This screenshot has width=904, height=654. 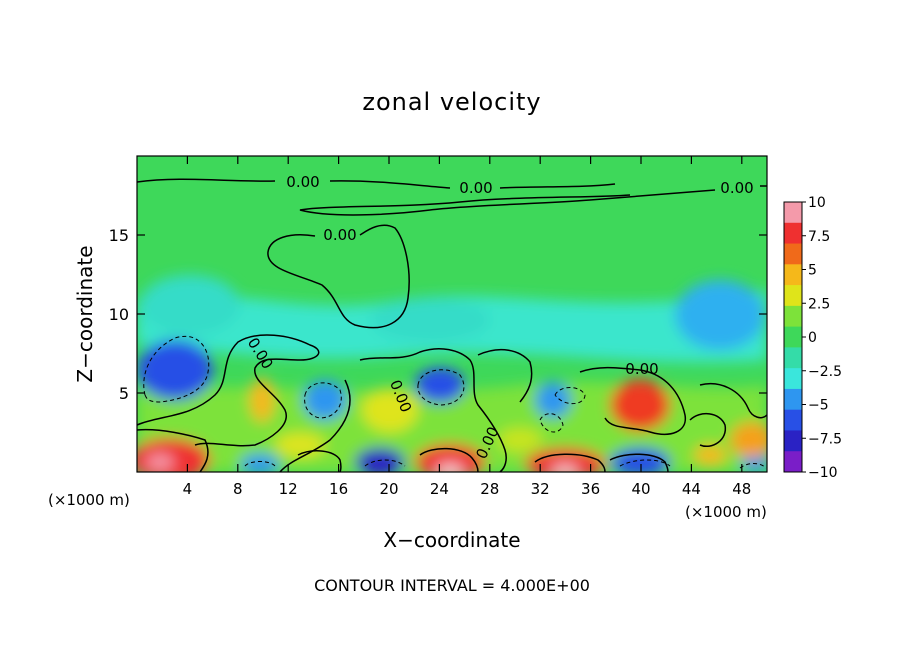 What do you see at coordinates (338, 489) in the screenshot?
I see `x-tick-label: 16` at bounding box center [338, 489].